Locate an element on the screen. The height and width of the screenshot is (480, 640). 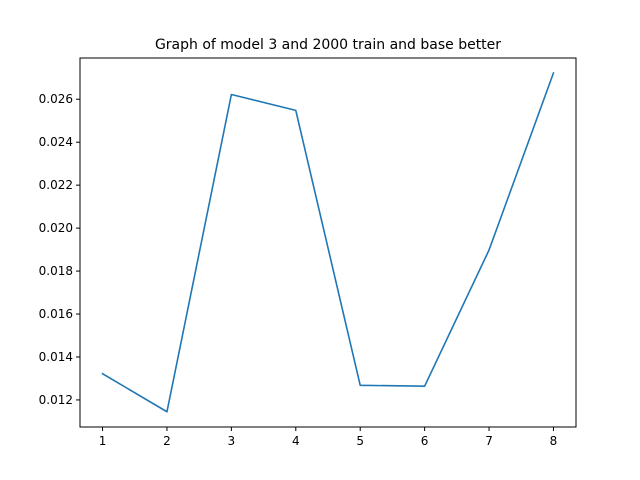
x-tick-label: 2 is located at coordinates (167, 441).